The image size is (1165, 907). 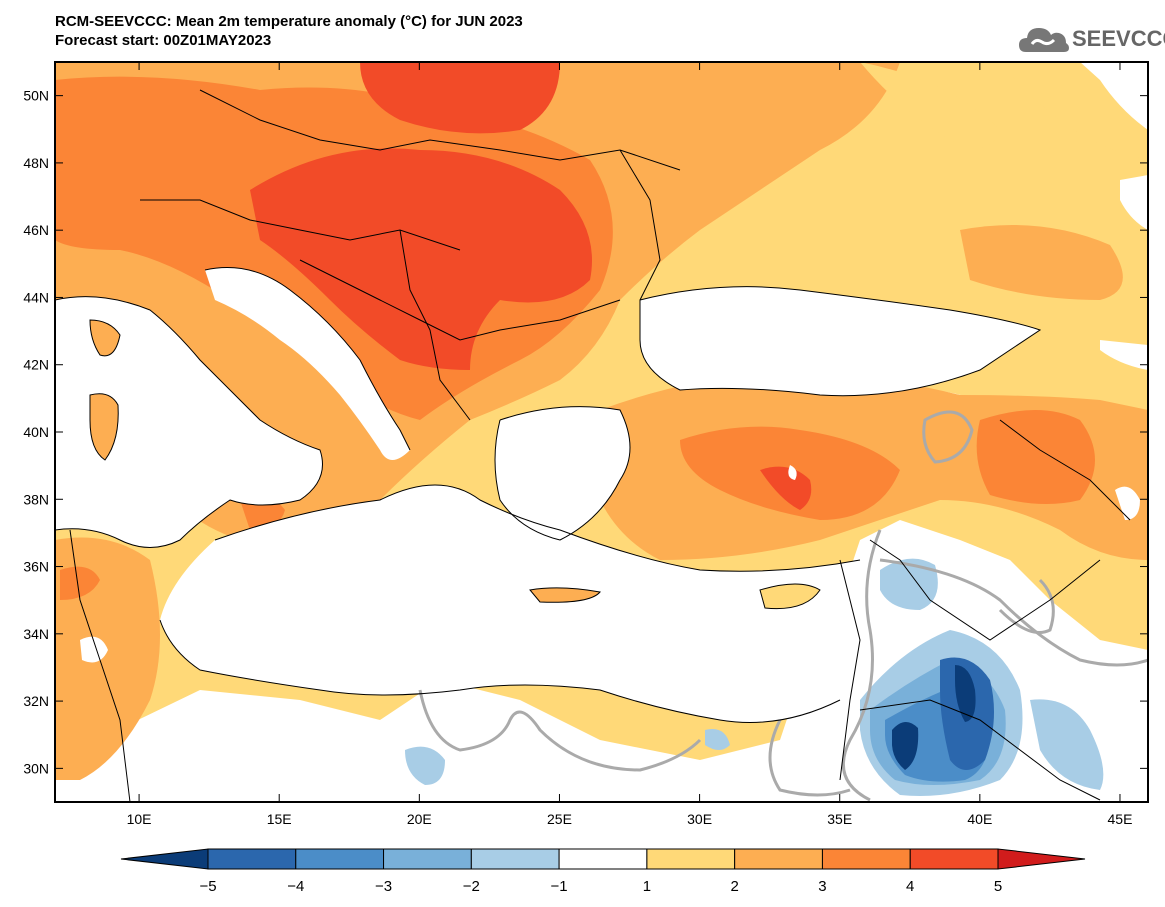 I want to click on lon-tick-label: 30E, so click(x=699, y=819).